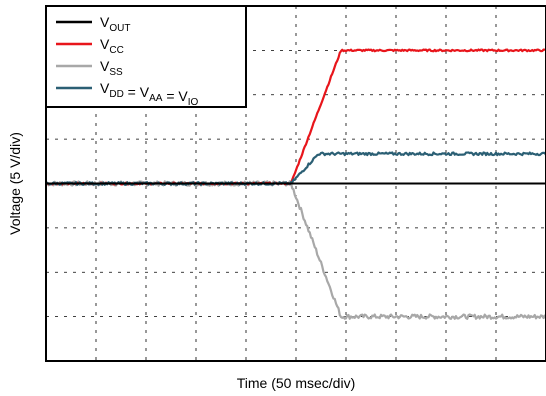 The height and width of the screenshot is (396, 546). I want to click on legend-label: VSS, so click(111, 68).